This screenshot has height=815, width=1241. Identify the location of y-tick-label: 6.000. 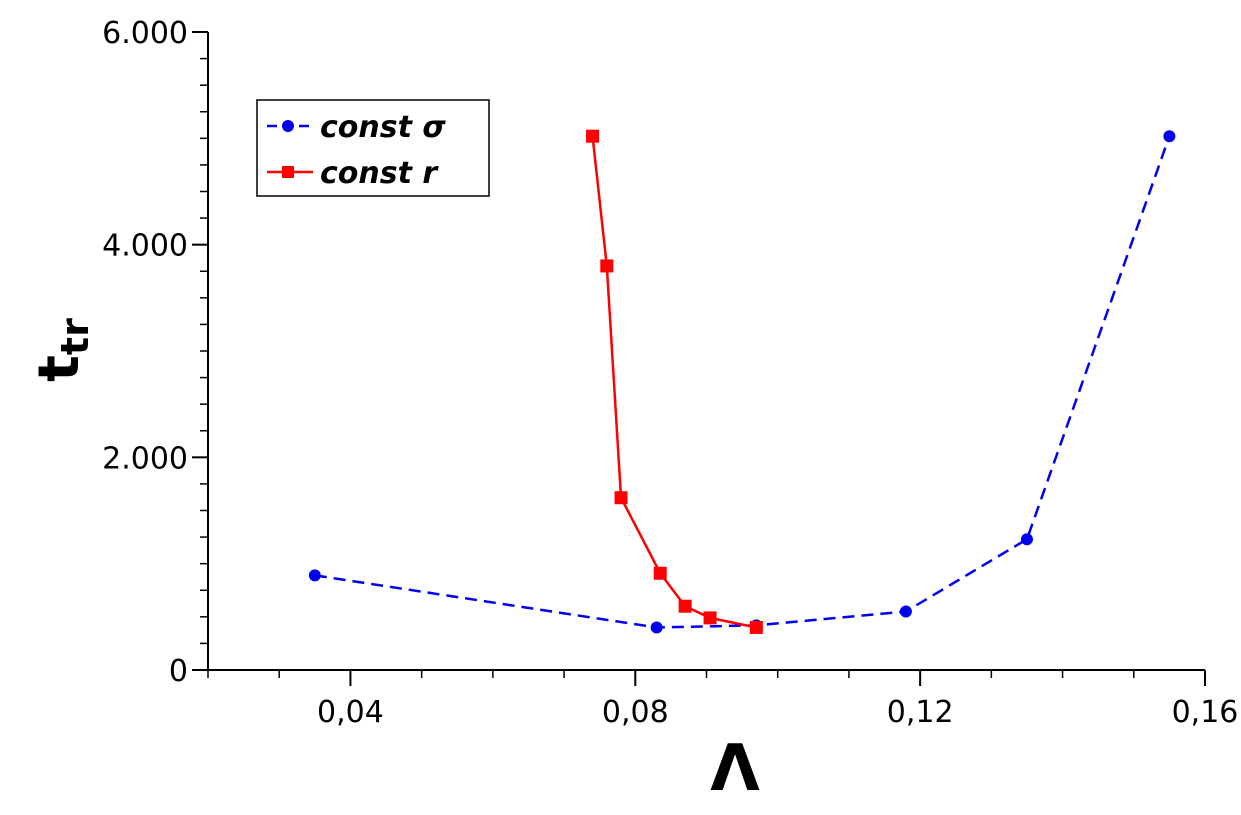
(145, 33).